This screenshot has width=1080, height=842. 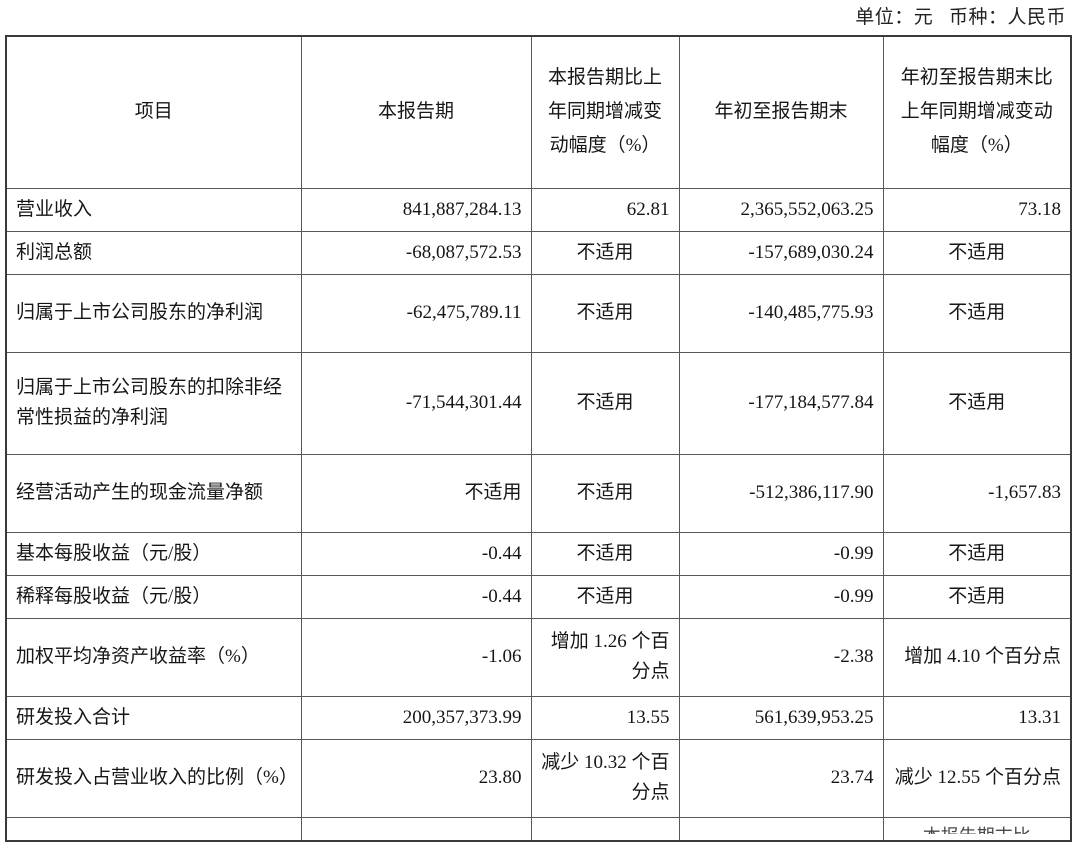 What do you see at coordinates (977, 209) in the screenshot?
I see `row-ytd-pct: 73.18` at bounding box center [977, 209].